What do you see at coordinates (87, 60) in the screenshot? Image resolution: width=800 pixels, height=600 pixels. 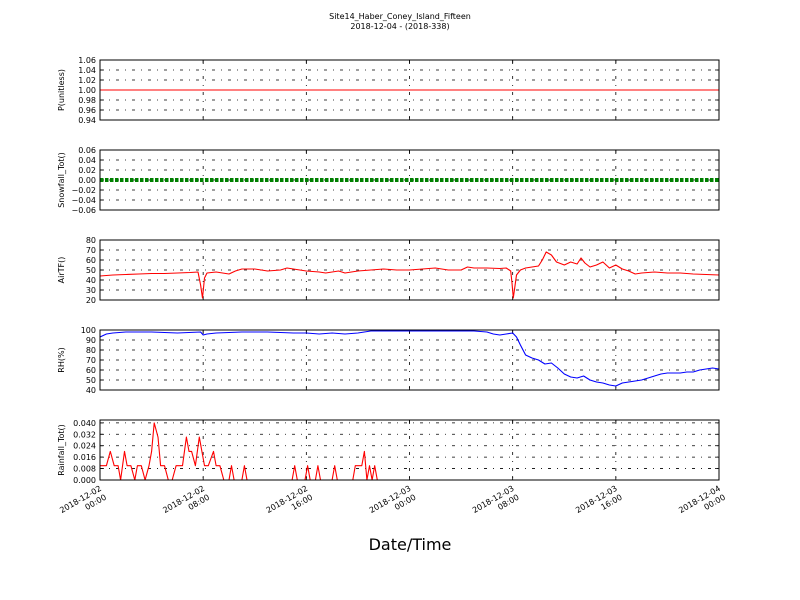 I see `y-tick-label: 1.06` at bounding box center [87, 60].